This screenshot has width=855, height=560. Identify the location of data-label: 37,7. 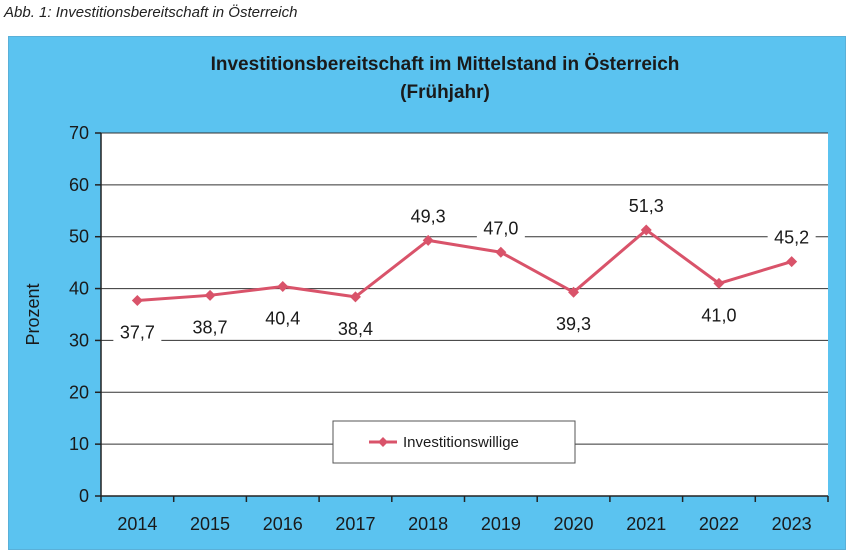
(137, 332).